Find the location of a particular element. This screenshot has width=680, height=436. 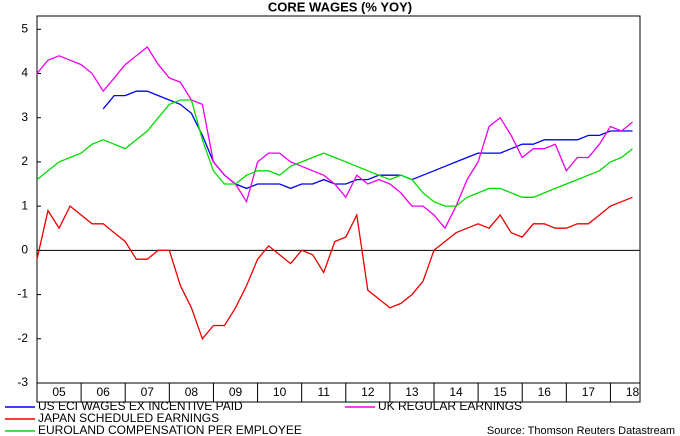

y-tick-label: -1 is located at coordinates (22, 294).